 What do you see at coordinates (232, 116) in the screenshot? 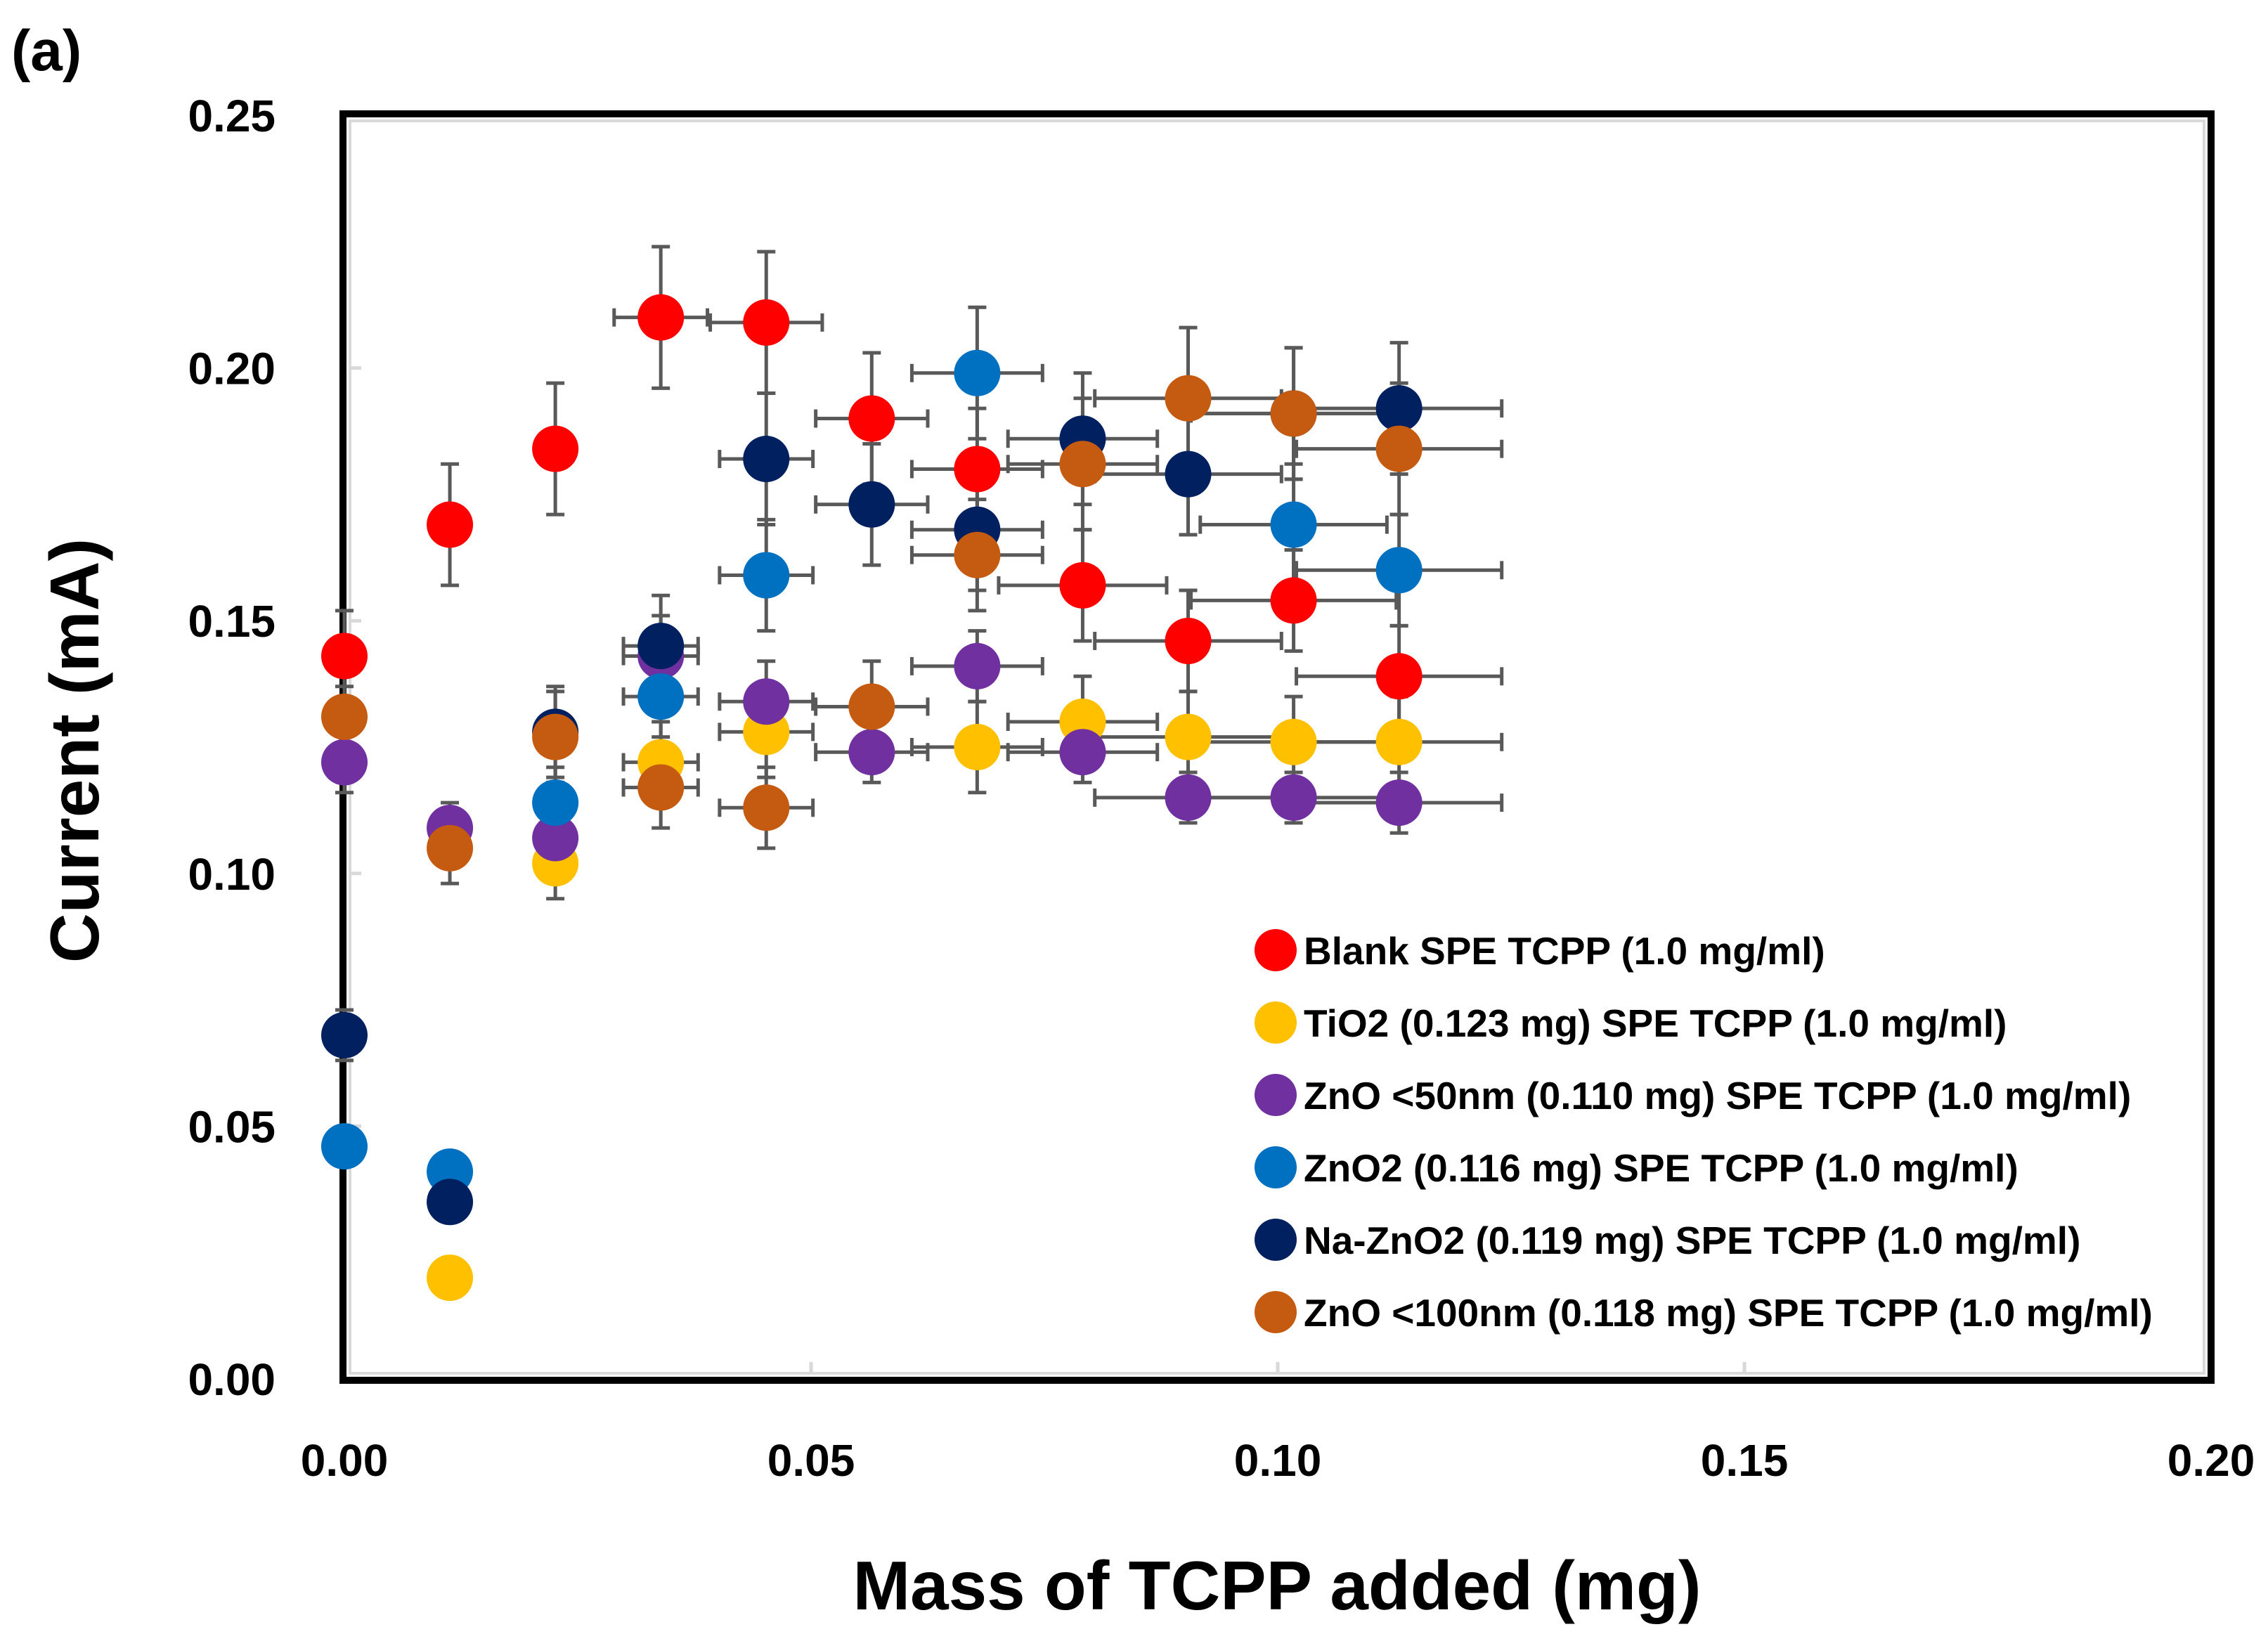
I see `y-tick-label: 0.25` at bounding box center [232, 116].